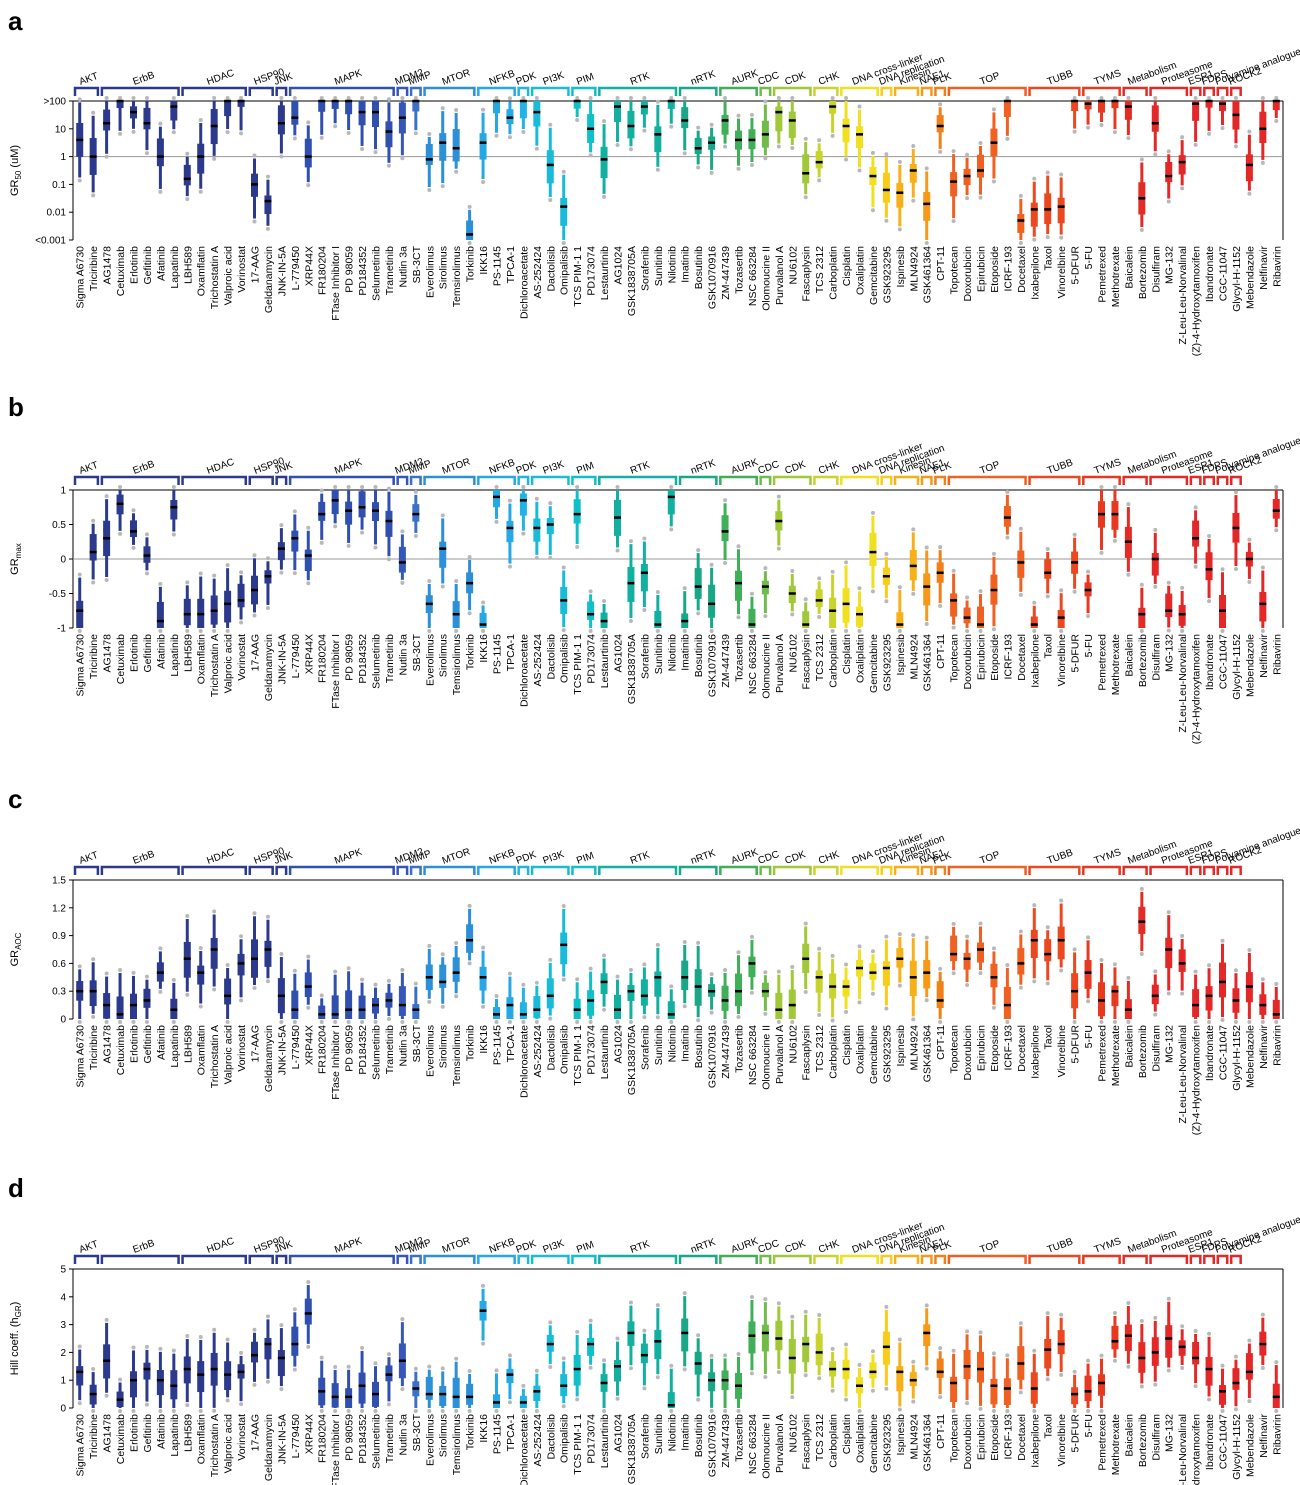  I want to click on drug-label: Sunitinib, so click(659, 654).